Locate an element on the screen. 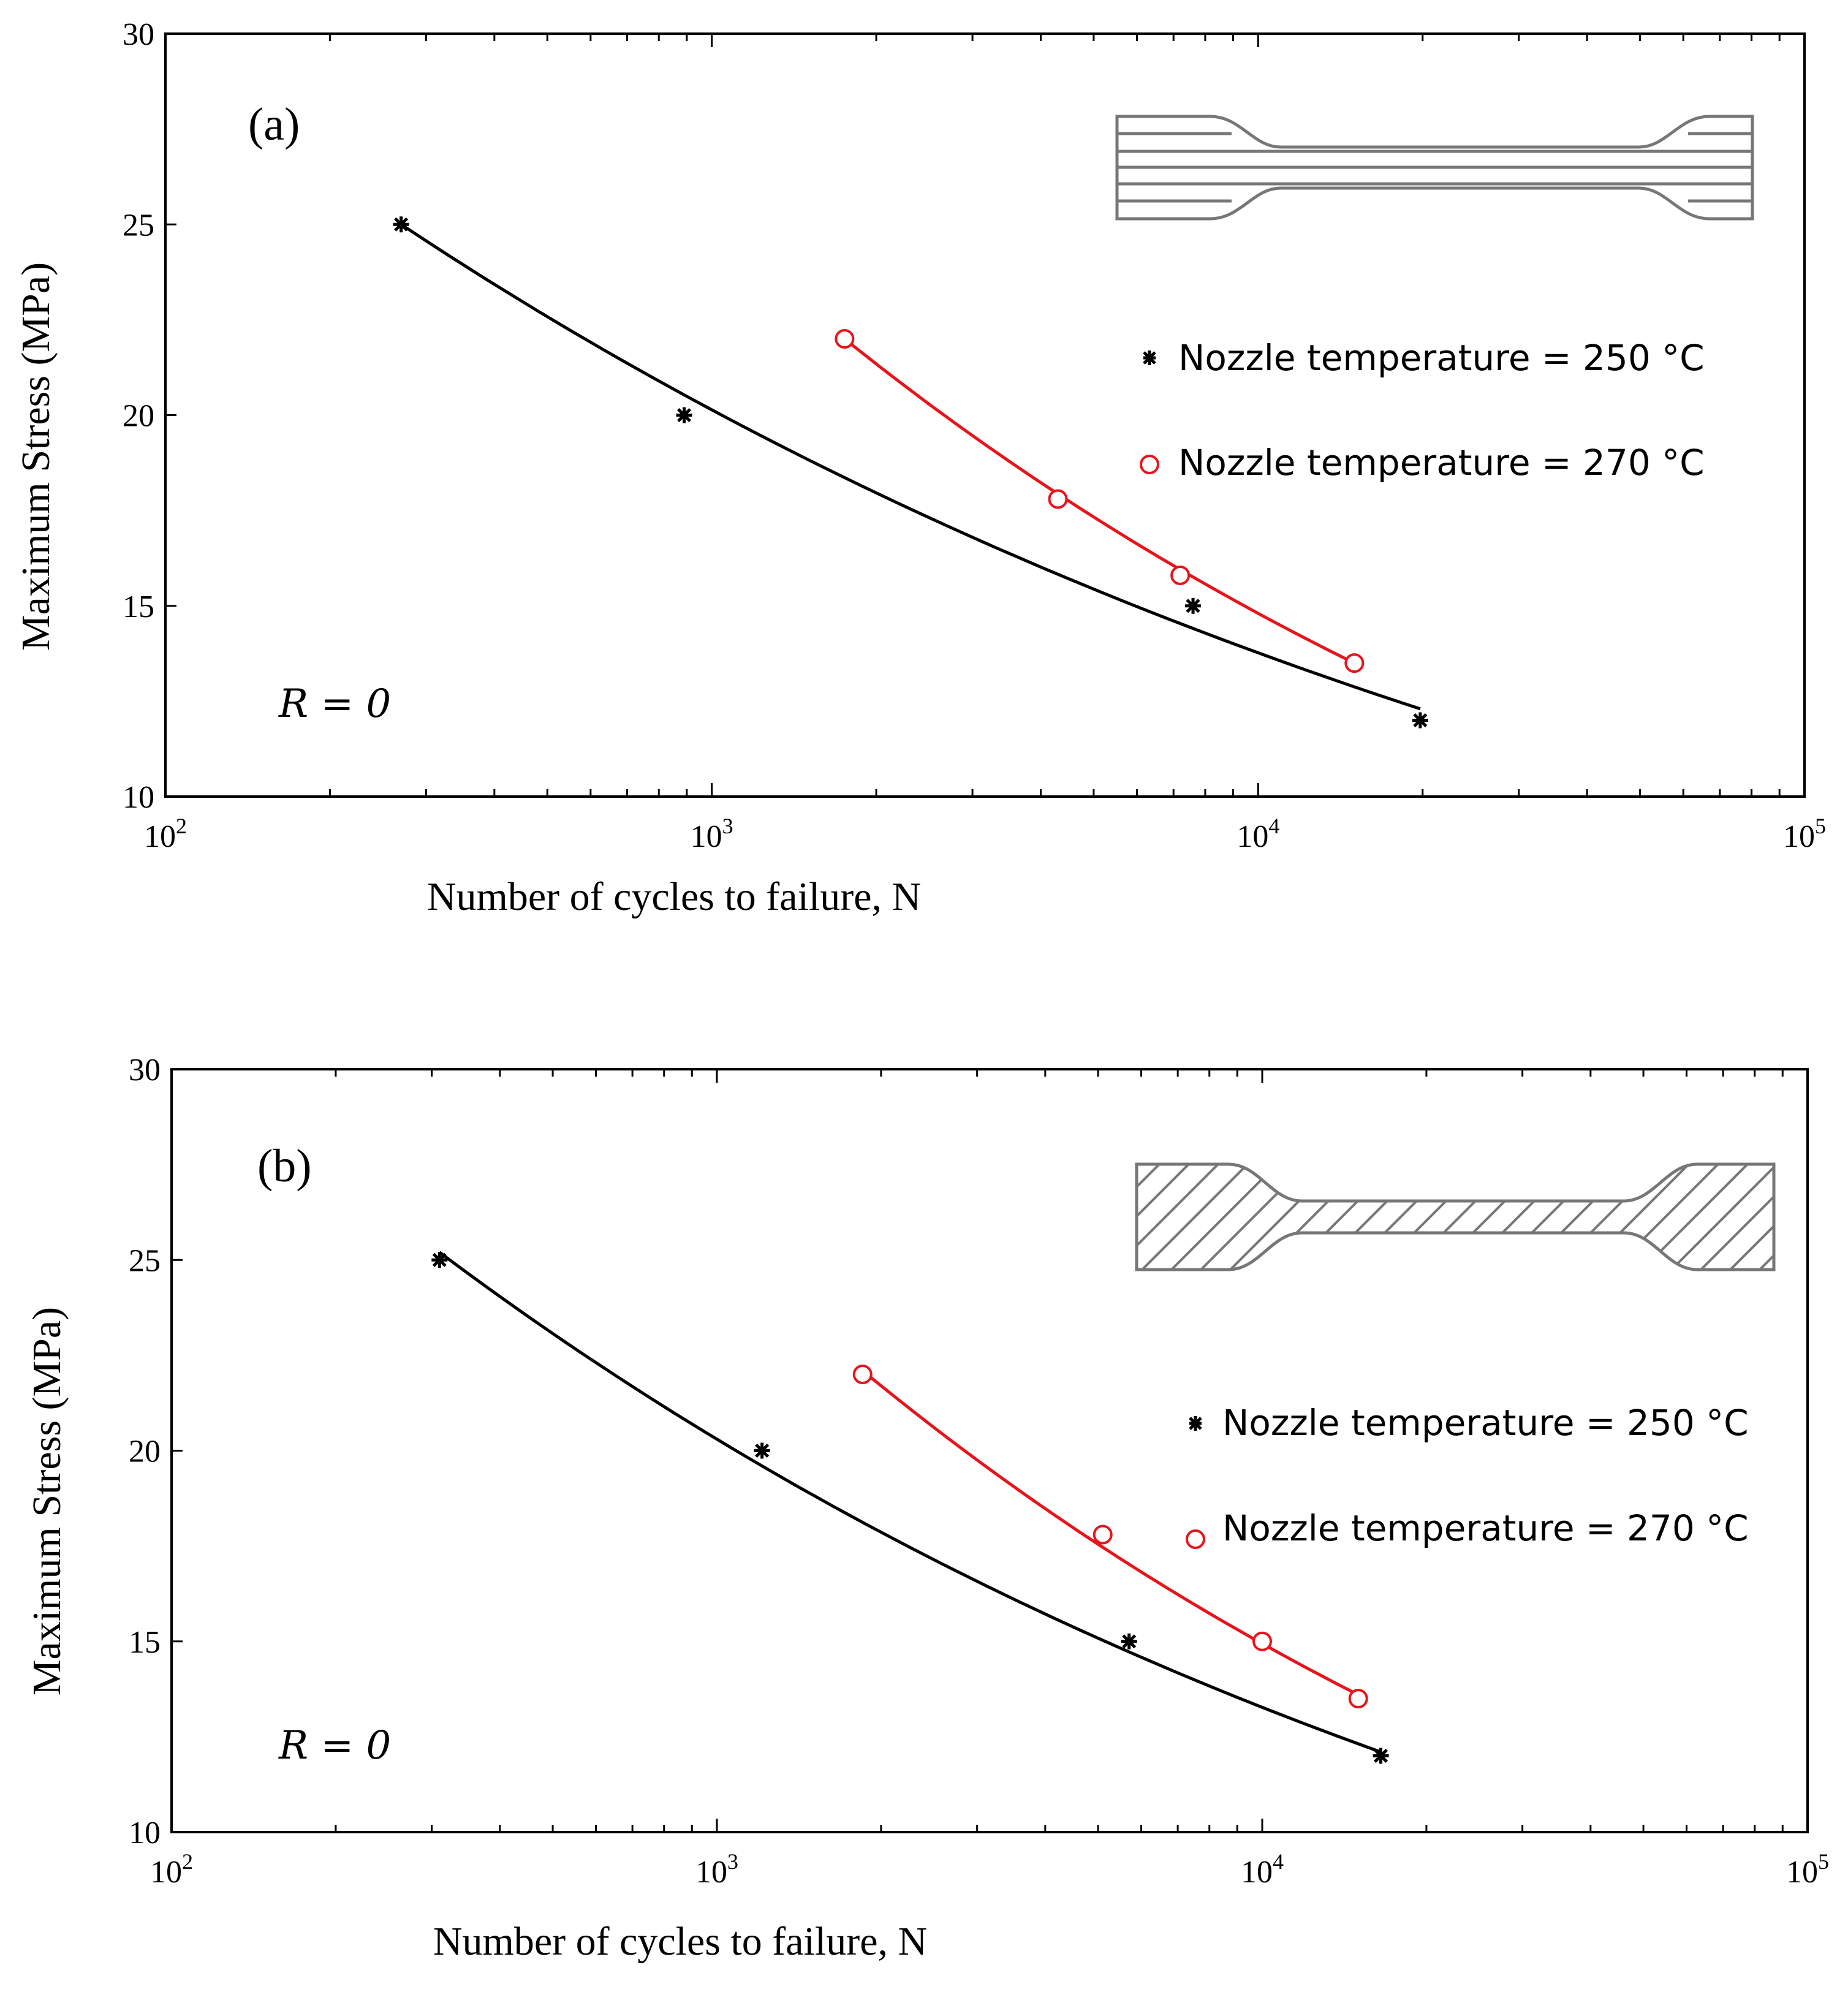 The width and height of the screenshot is (1848, 2000). specimen-icon-longitudinal is located at coordinates (1434, 168).